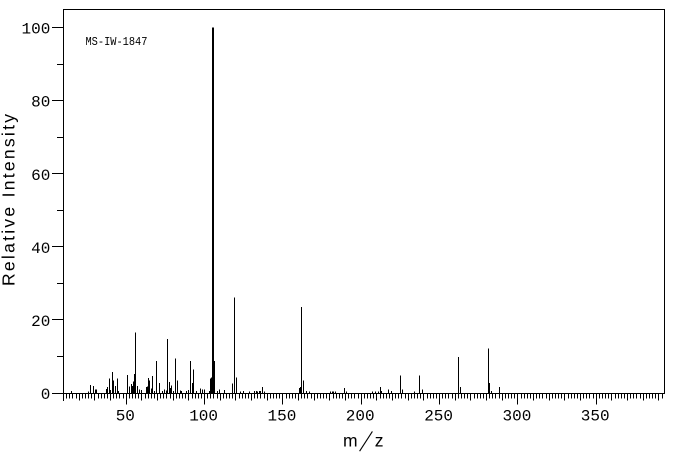 The height and width of the screenshot is (460, 676). What do you see at coordinates (40, 249) in the screenshot?
I see `svg-text: 40` at bounding box center [40, 249].